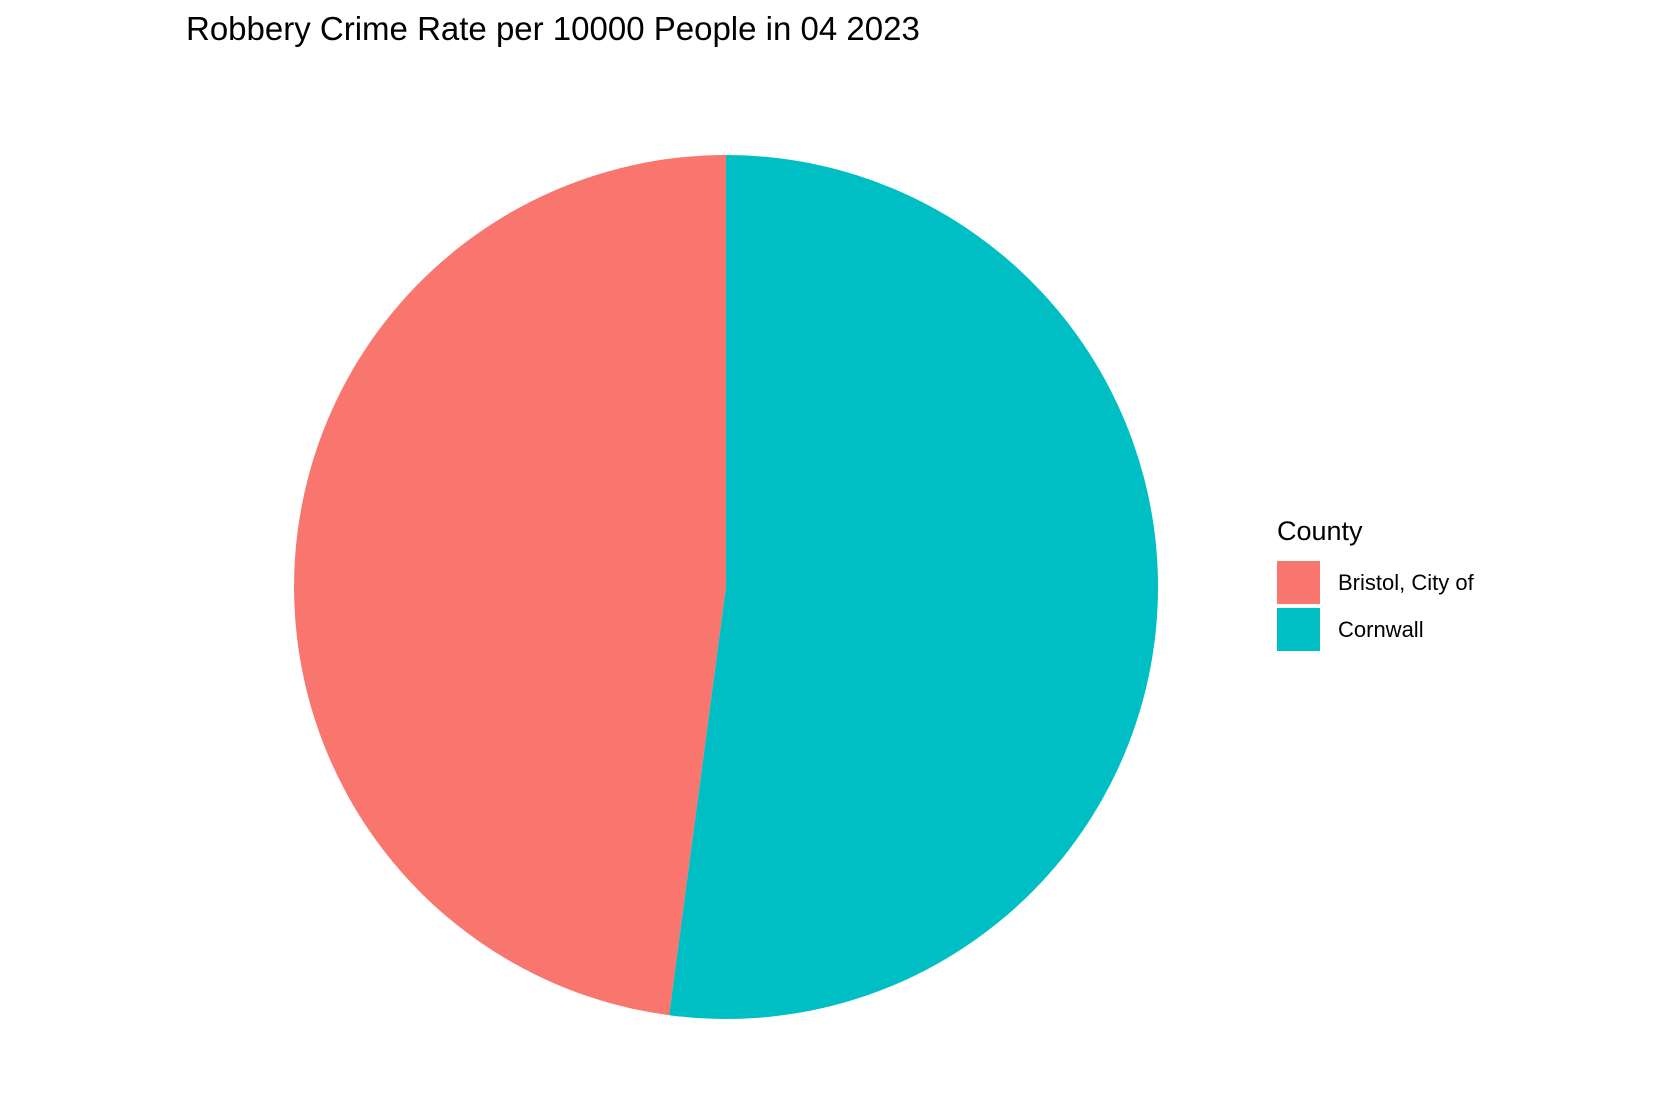  Describe the element at coordinates (1406, 582) in the screenshot. I see `legend-label-bristol: Bristol, City of` at that location.